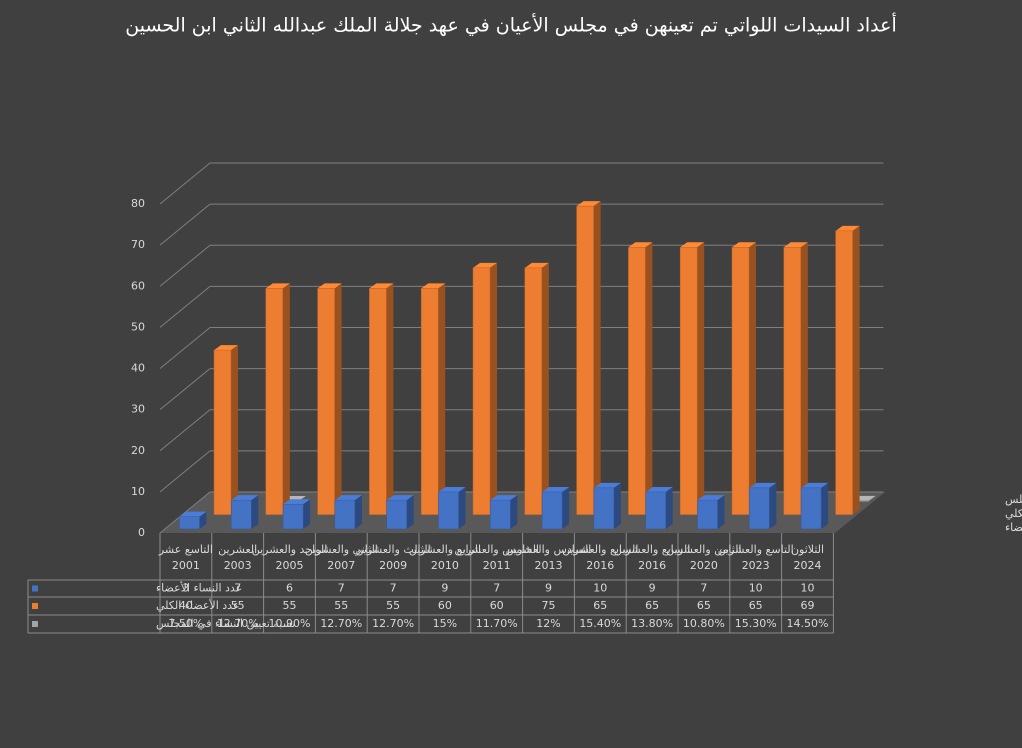 This screenshot has width=1022, height=748. I want to click on table-cell: 15.40%, so click(600, 623).